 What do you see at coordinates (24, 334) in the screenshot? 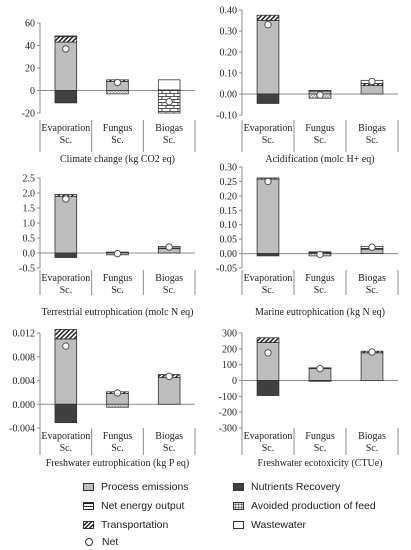
I see `y-tick-label: 0.012` at bounding box center [24, 334].